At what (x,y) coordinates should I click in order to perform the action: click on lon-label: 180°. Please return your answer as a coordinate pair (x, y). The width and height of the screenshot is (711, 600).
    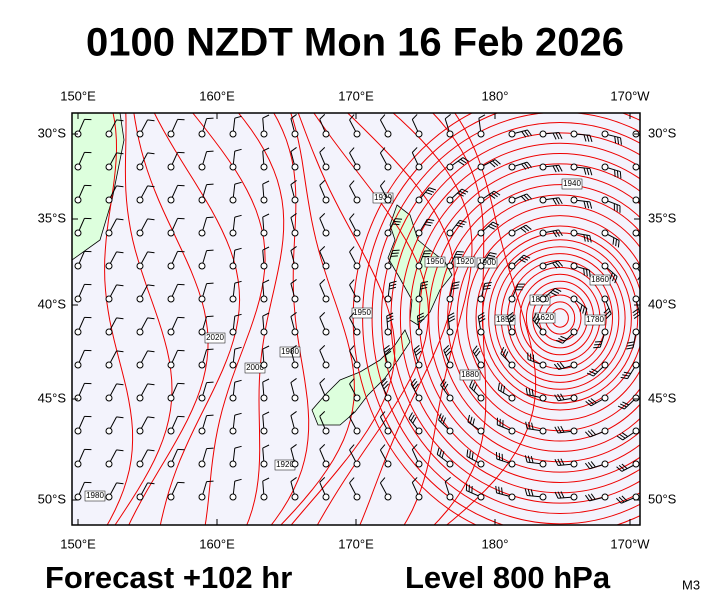
    Looking at the image, I should click on (495, 95).